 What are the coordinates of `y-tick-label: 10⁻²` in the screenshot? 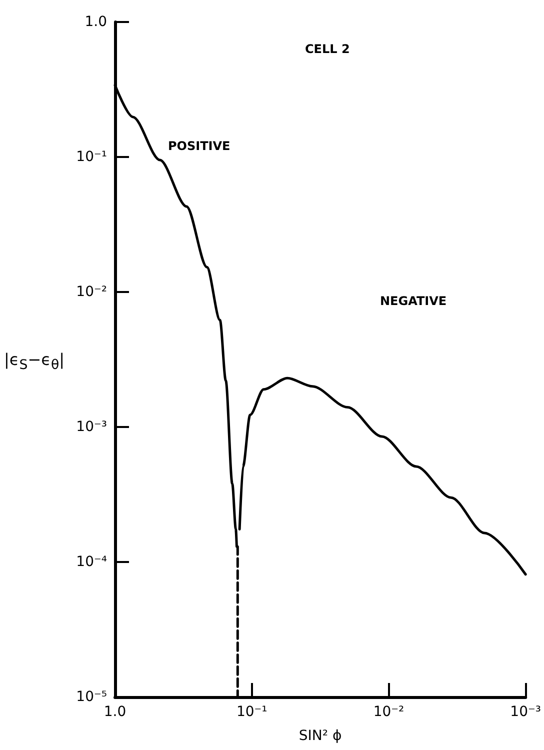 It's located at (91, 292).